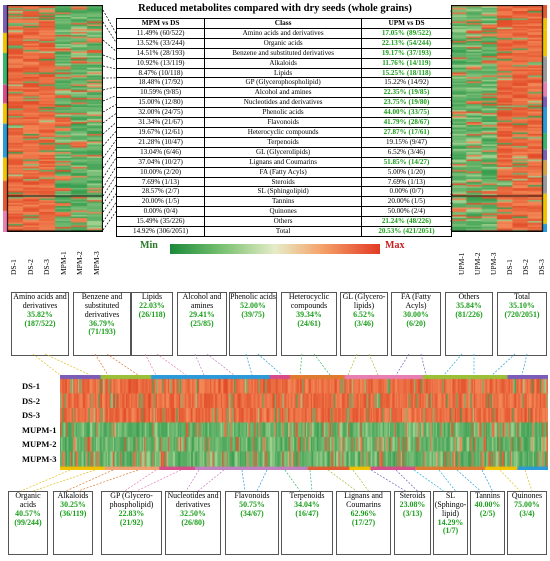  Describe the element at coordinates (73, 504) in the screenshot. I see `class-box-percent: 30.25%` at that location.